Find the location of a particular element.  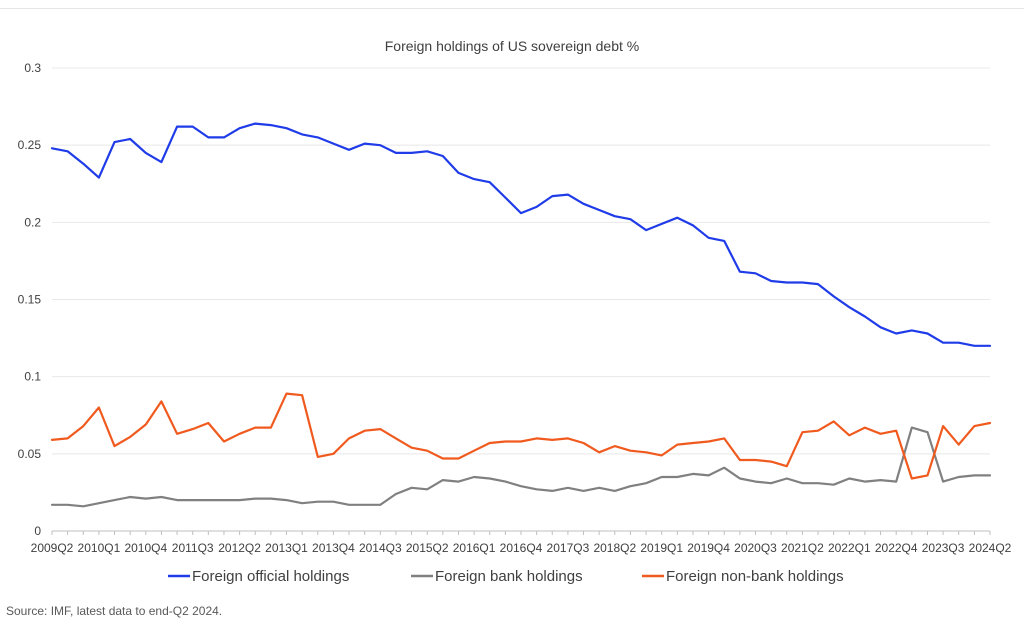

y-tick-label: 0.15 is located at coordinates (30, 300).